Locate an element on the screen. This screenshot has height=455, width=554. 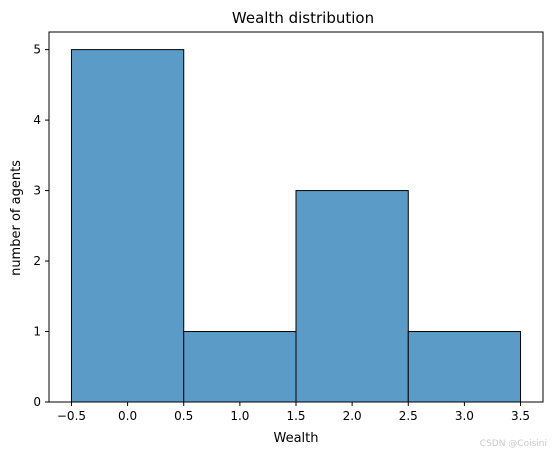
x-axis-ticks: −0.5 0.0 0.5 1.0 1.5 2.0 2.5 3.0 3.5 is located at coordinates (293, 412).